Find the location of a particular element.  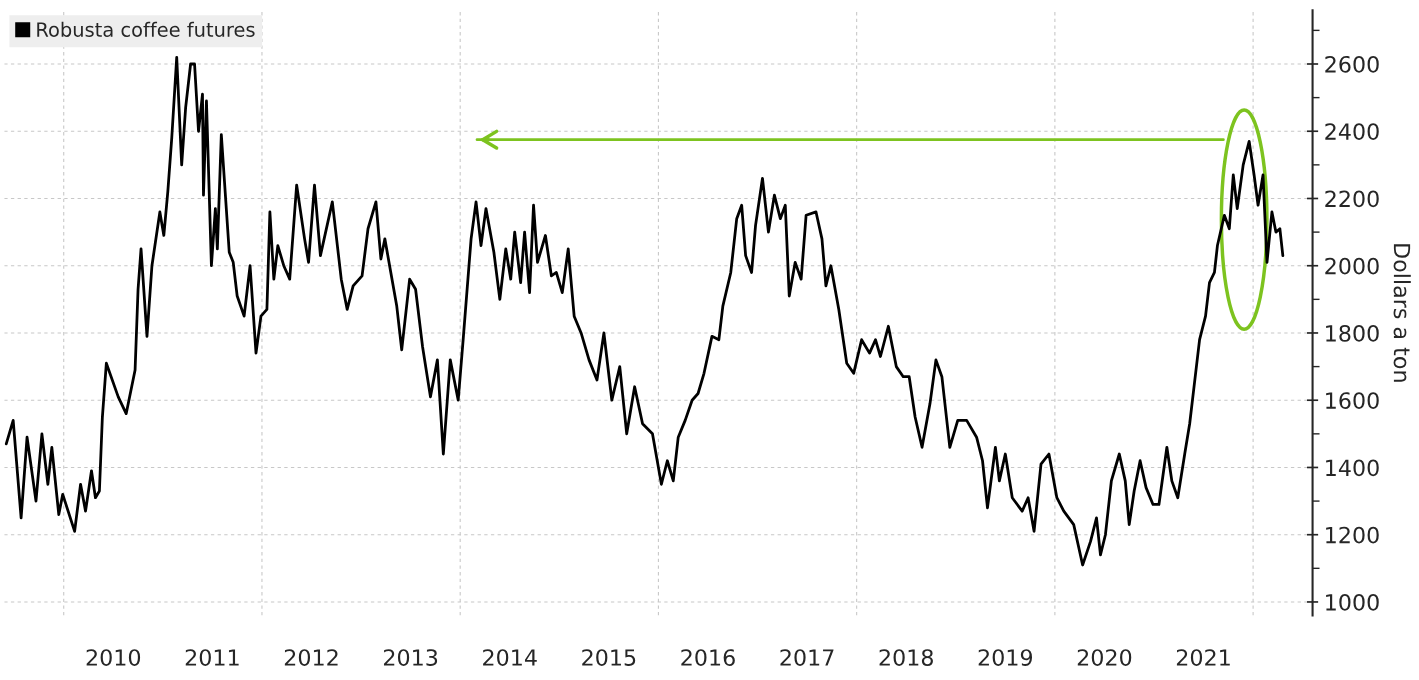

x-tick-label: 2021 is located at coordinates (1203, 657).